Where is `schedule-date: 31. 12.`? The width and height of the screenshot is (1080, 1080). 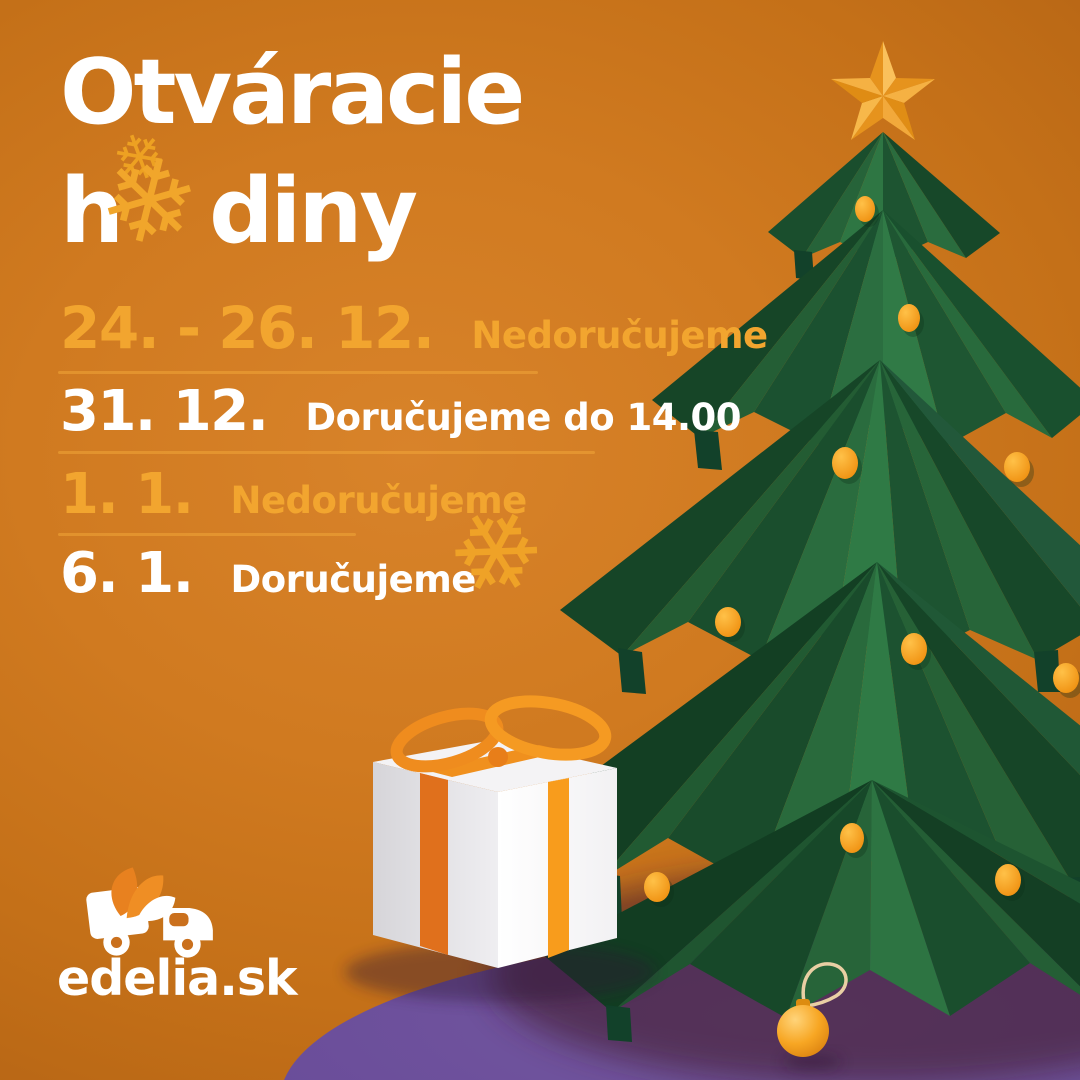 schedule-date: 31. 12. is located at coordinates (164, 411).